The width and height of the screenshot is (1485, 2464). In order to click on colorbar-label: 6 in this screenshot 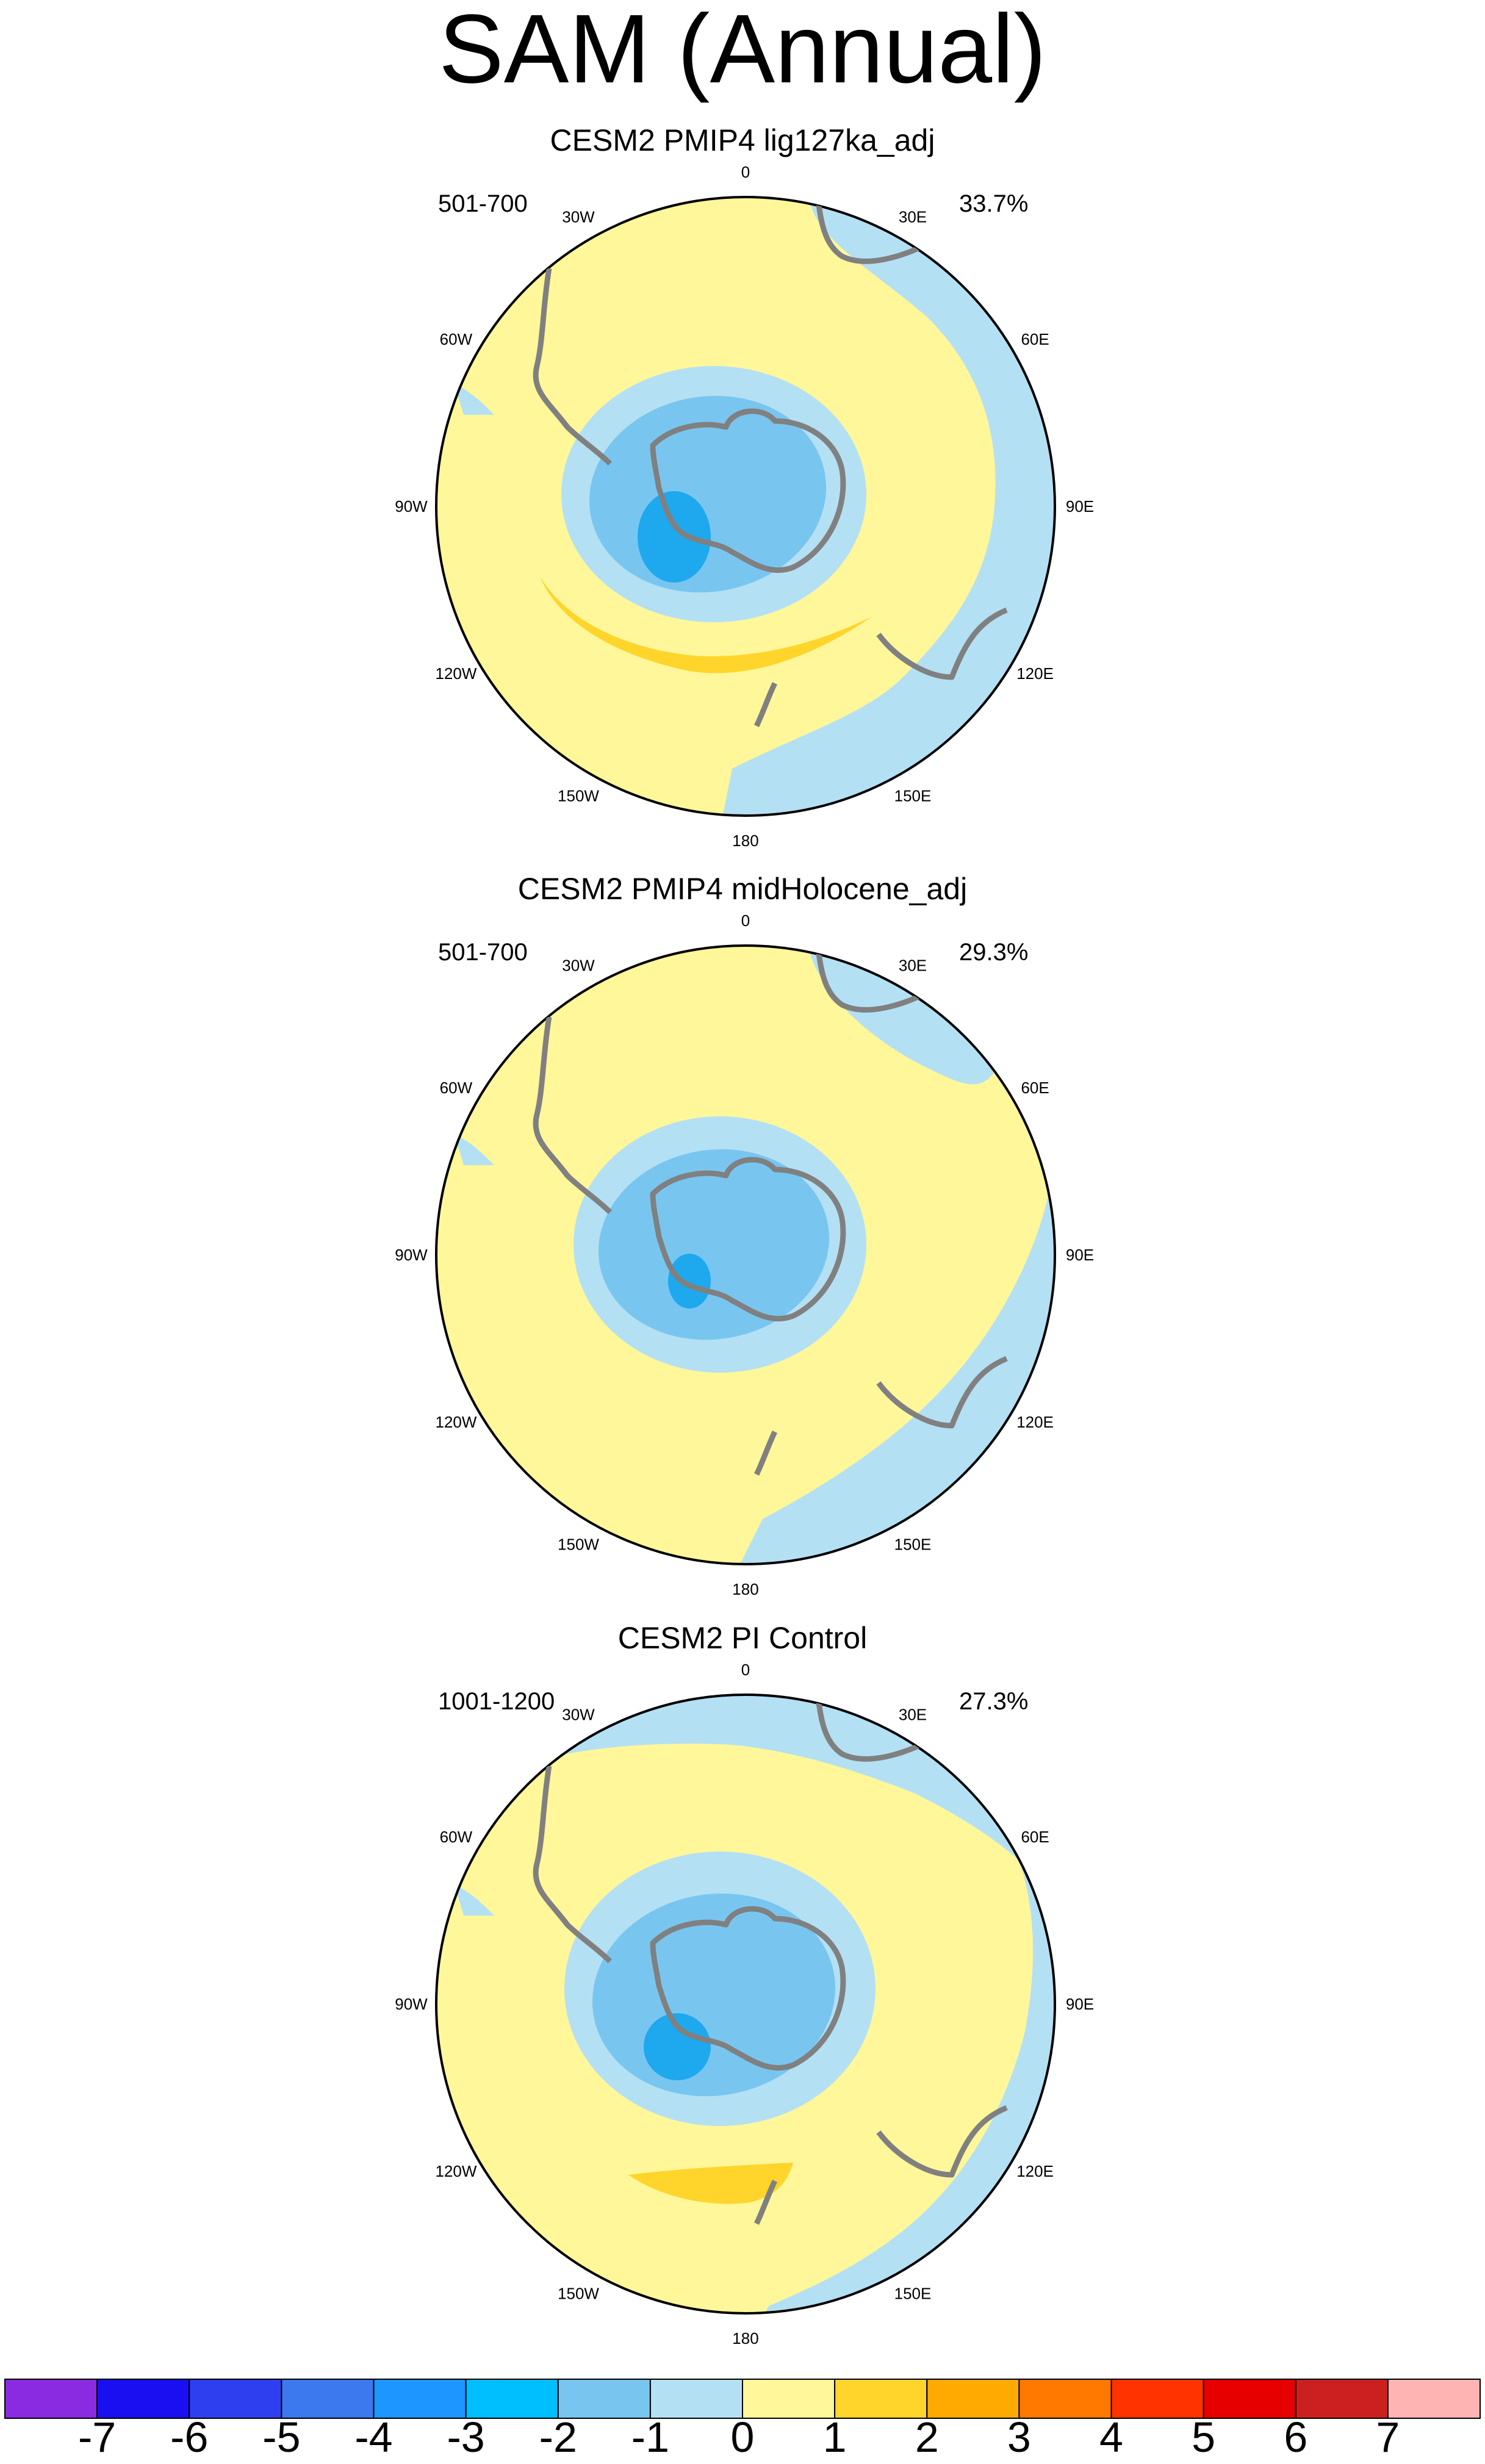, I will do `click(1296, 2437)`.